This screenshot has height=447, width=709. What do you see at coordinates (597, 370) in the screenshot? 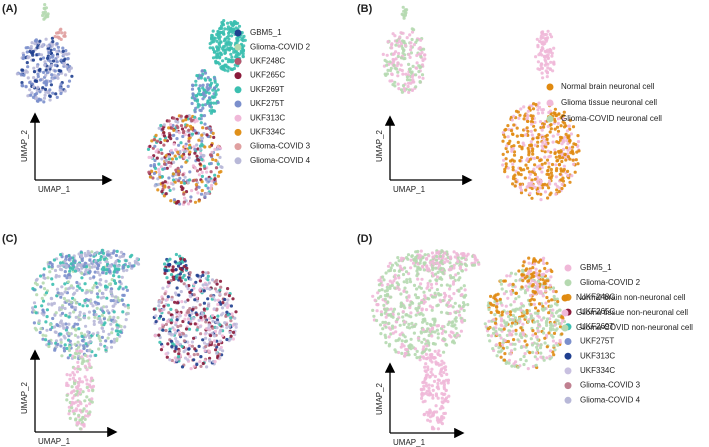
I see `legend-label: UKF334C` at bounding box center [597, 370].